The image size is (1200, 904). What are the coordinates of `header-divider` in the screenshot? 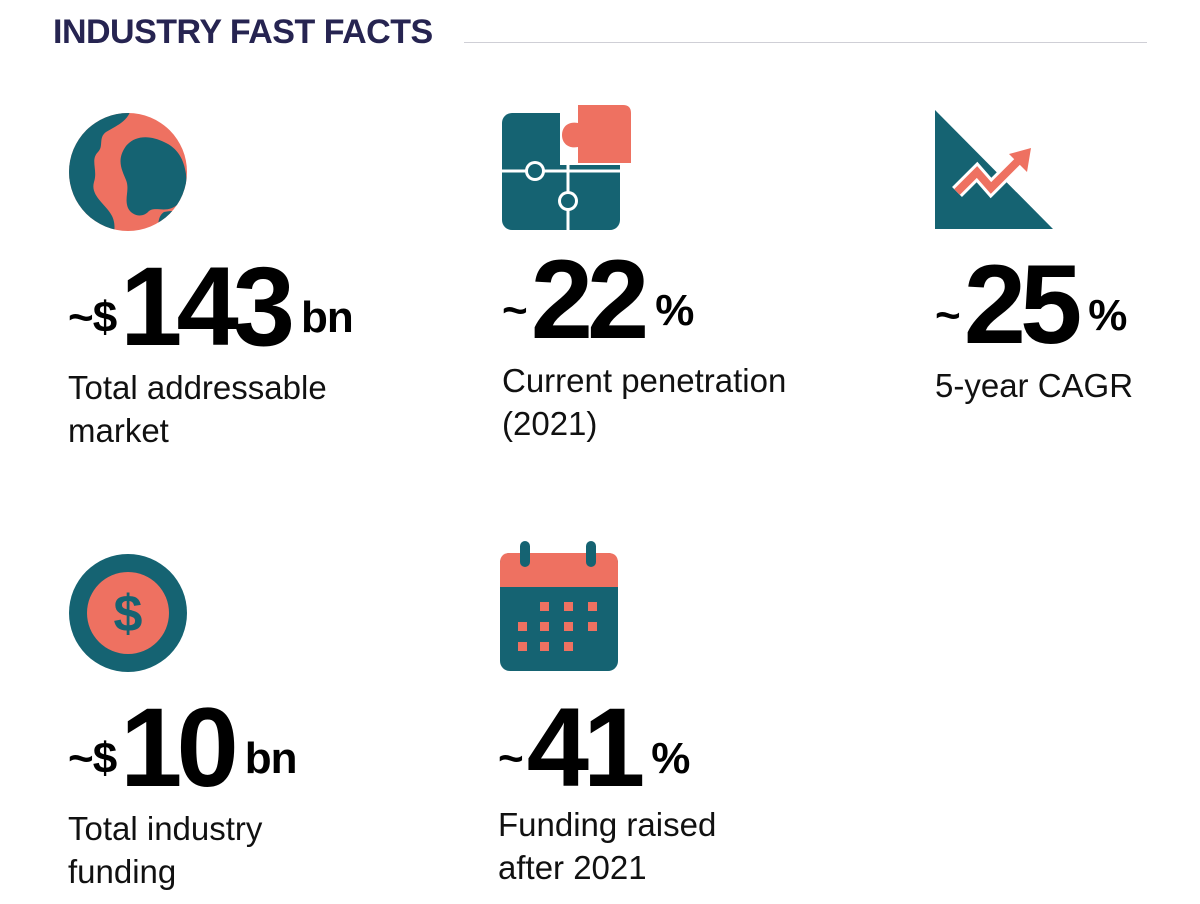 It's located at (805, 42).